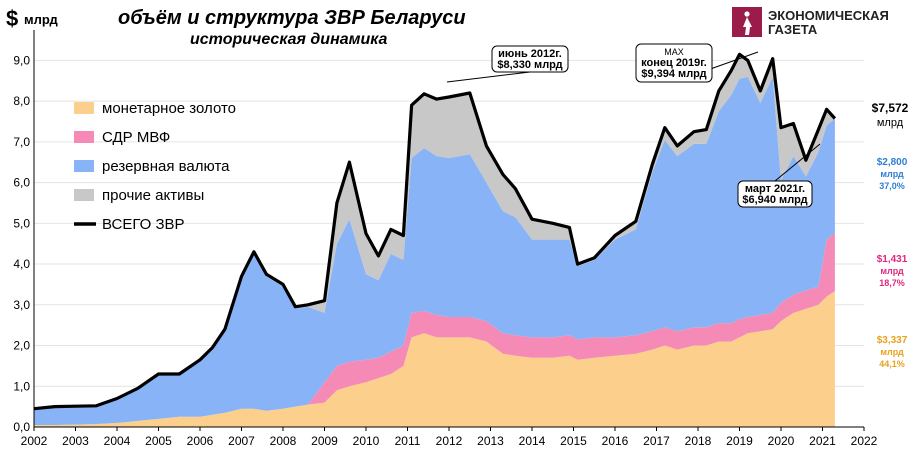 The height and width of the screenshot is (455, 919). What do you see at coordinates (529, 65) in the screenshot?
I see `annotation-text: $8,330 млрд` at bounding box center [529, 65].